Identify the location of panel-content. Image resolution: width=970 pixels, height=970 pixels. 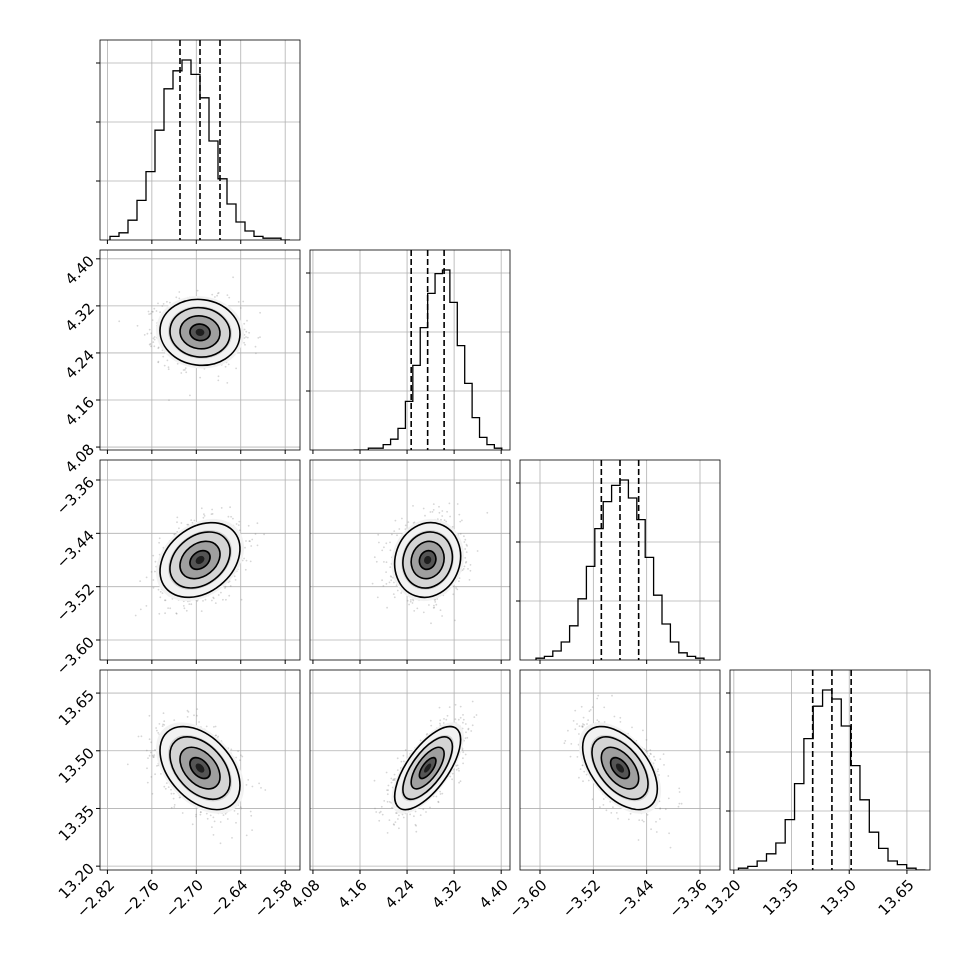
(189, 338).